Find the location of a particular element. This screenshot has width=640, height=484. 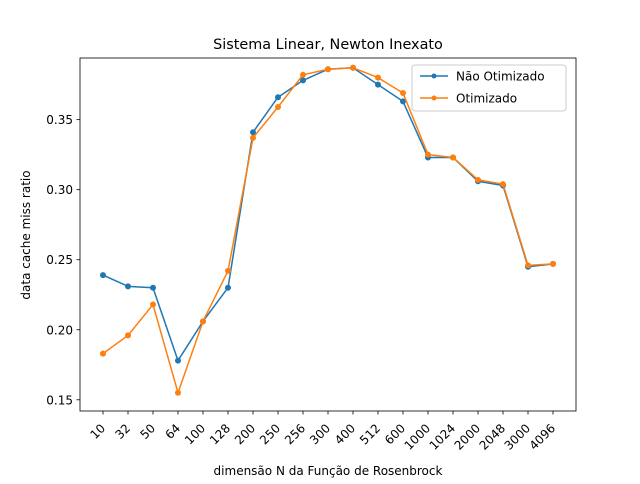

y-tick-label: 0.20 is located at coordinates (59, 330).